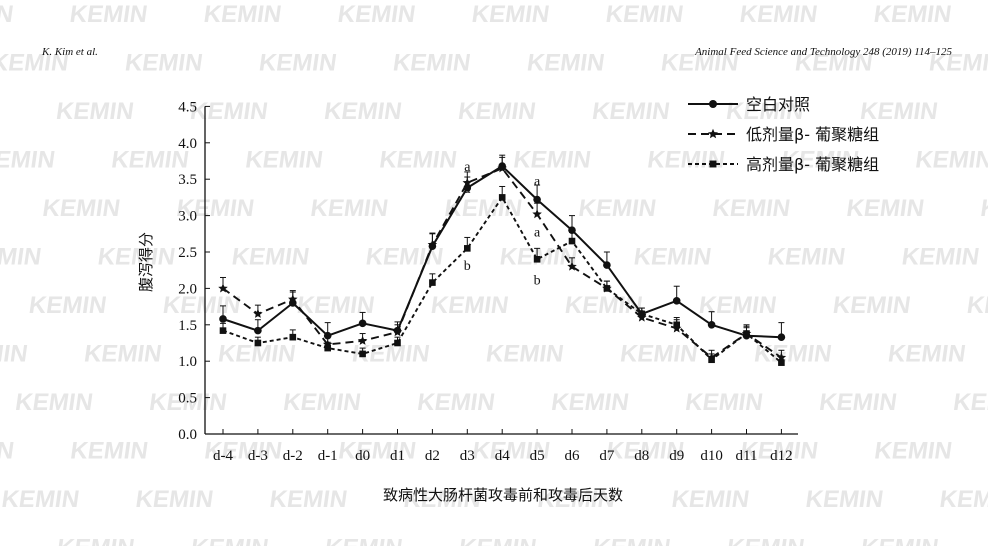 The height and width of the screenshot is (546, 988). Describe the element at coordinates (812, 164) in the screenshot. I see `legend-label: 高剂量β- 葡聚糖组` at that location.